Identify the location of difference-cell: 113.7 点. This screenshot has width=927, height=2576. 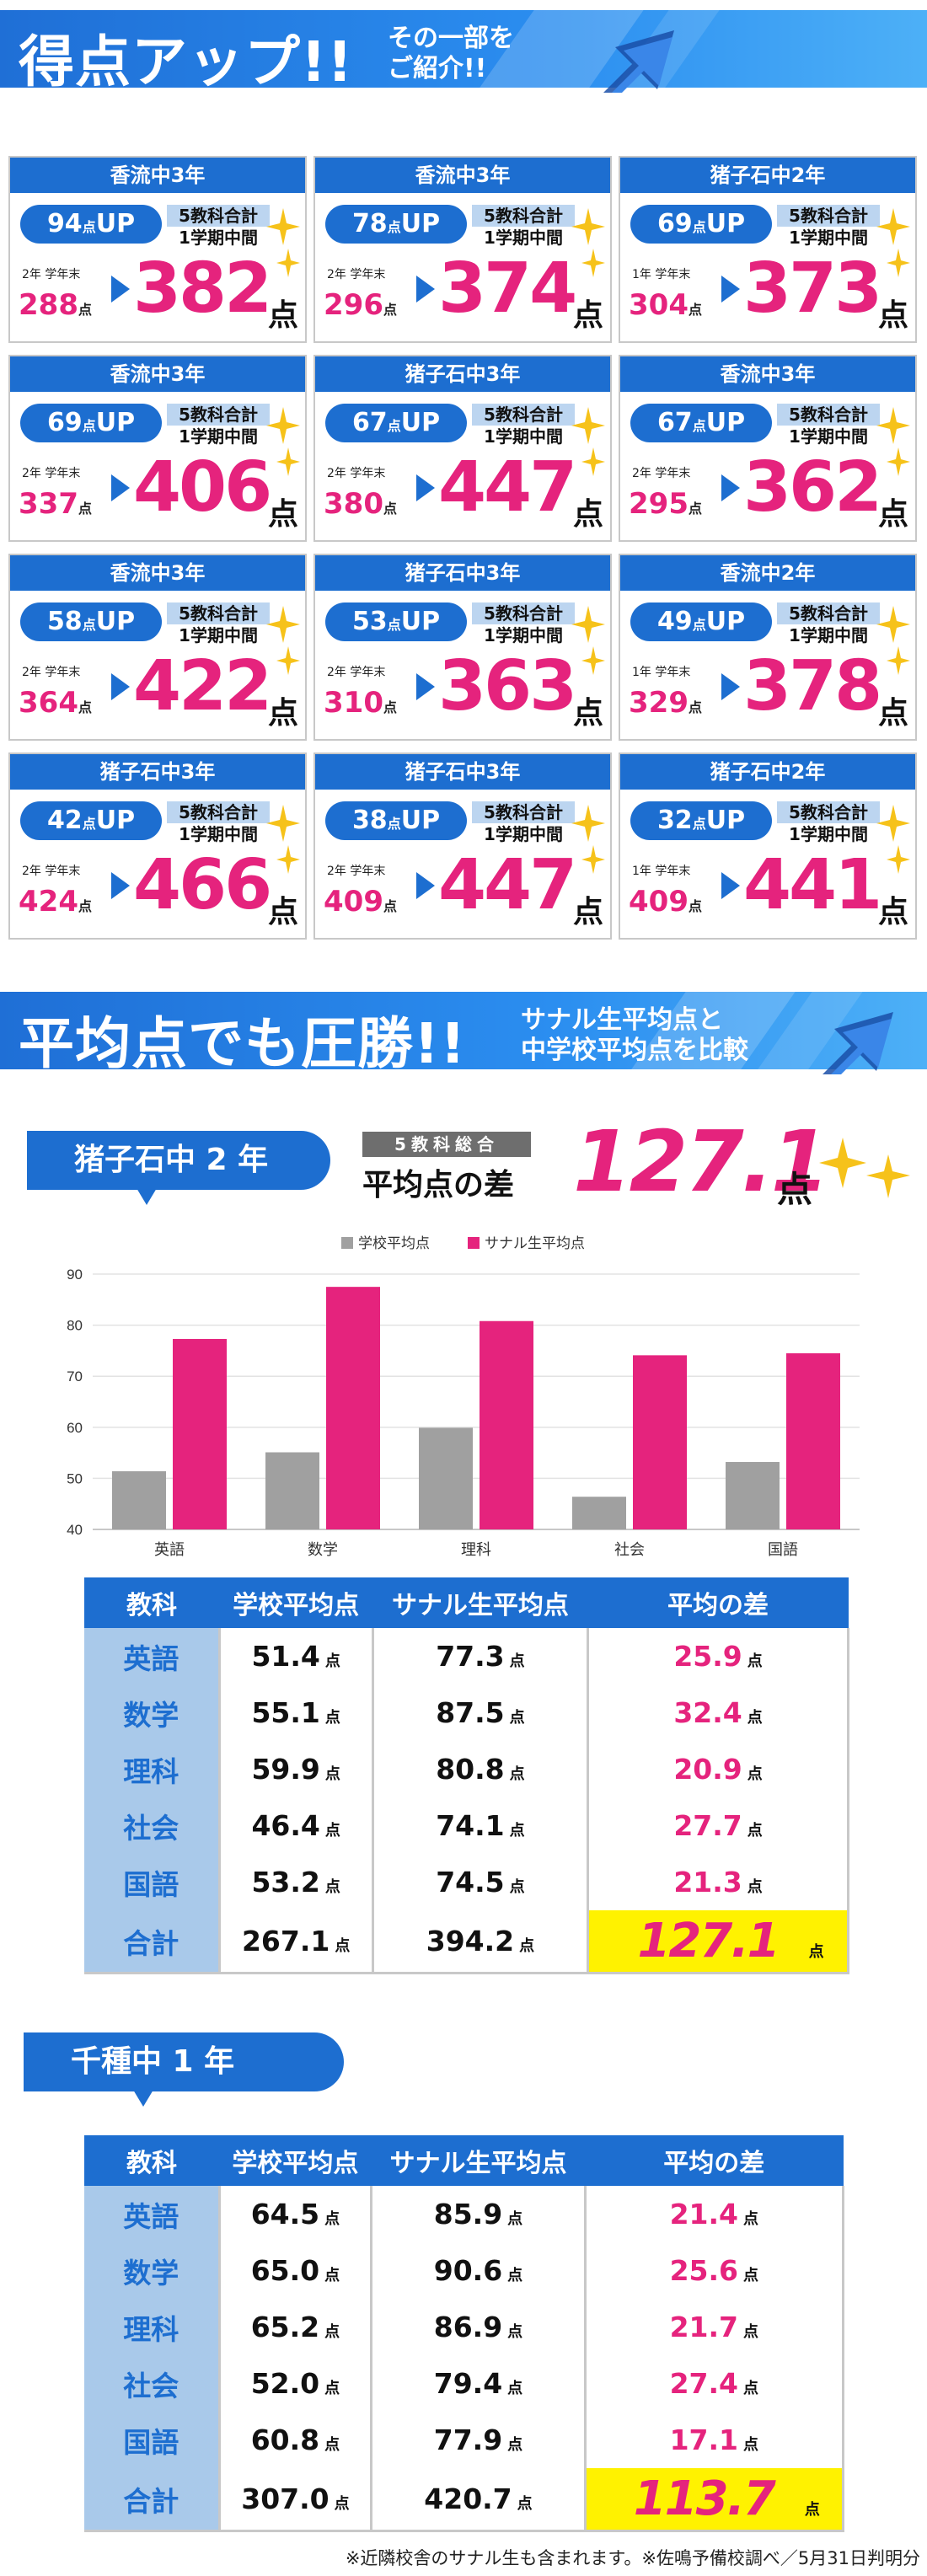
(714, 2500).